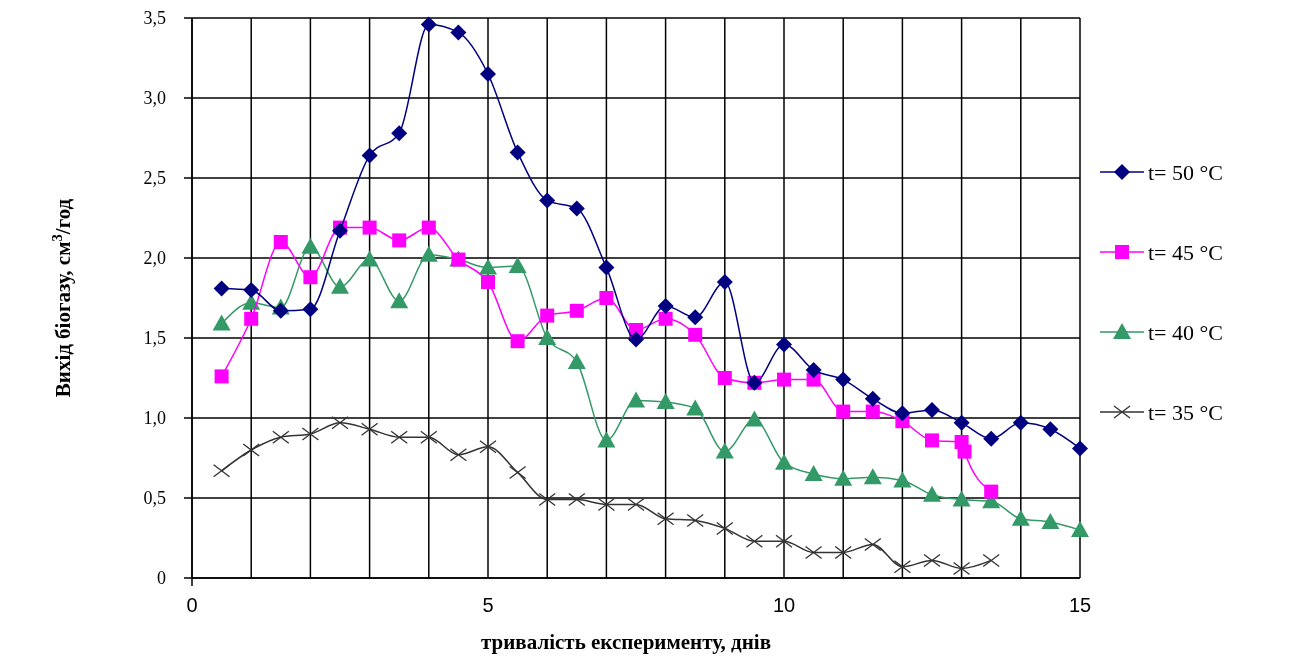 The height and width of the screenshot is (661, 1291). What do you see at coordinates (154, 258) in the screenshot?
I see `y-tick-label: 2,0` at bounding box center [154, 258].